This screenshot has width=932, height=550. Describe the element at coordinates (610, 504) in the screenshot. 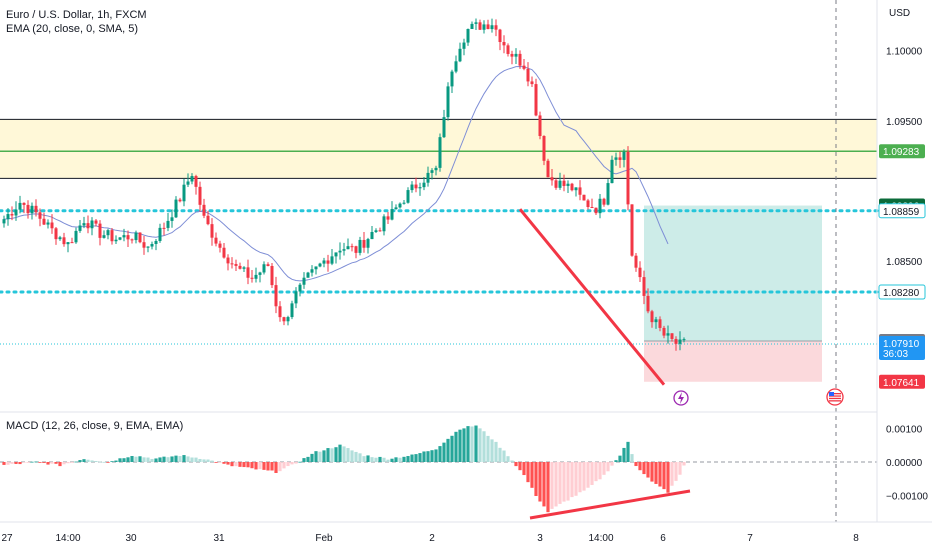

I see `macd-trendline` at that location.